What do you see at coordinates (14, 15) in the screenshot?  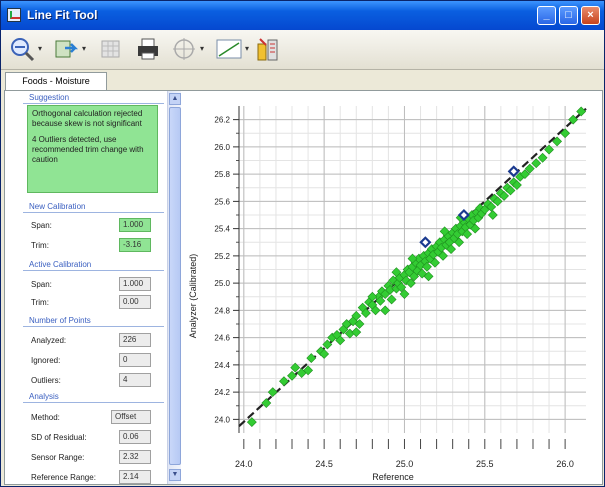 I see `app-icon` at bounding box center [14, 15].